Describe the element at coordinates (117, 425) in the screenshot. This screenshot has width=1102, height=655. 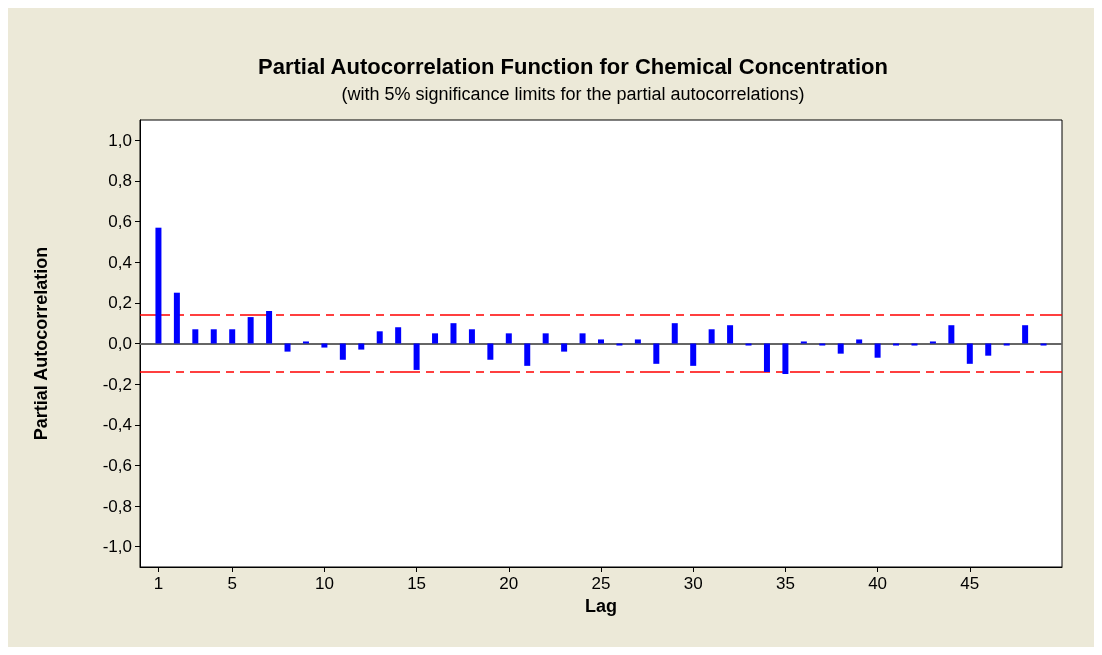
I see `y-tick-label: -0,4` at that location.